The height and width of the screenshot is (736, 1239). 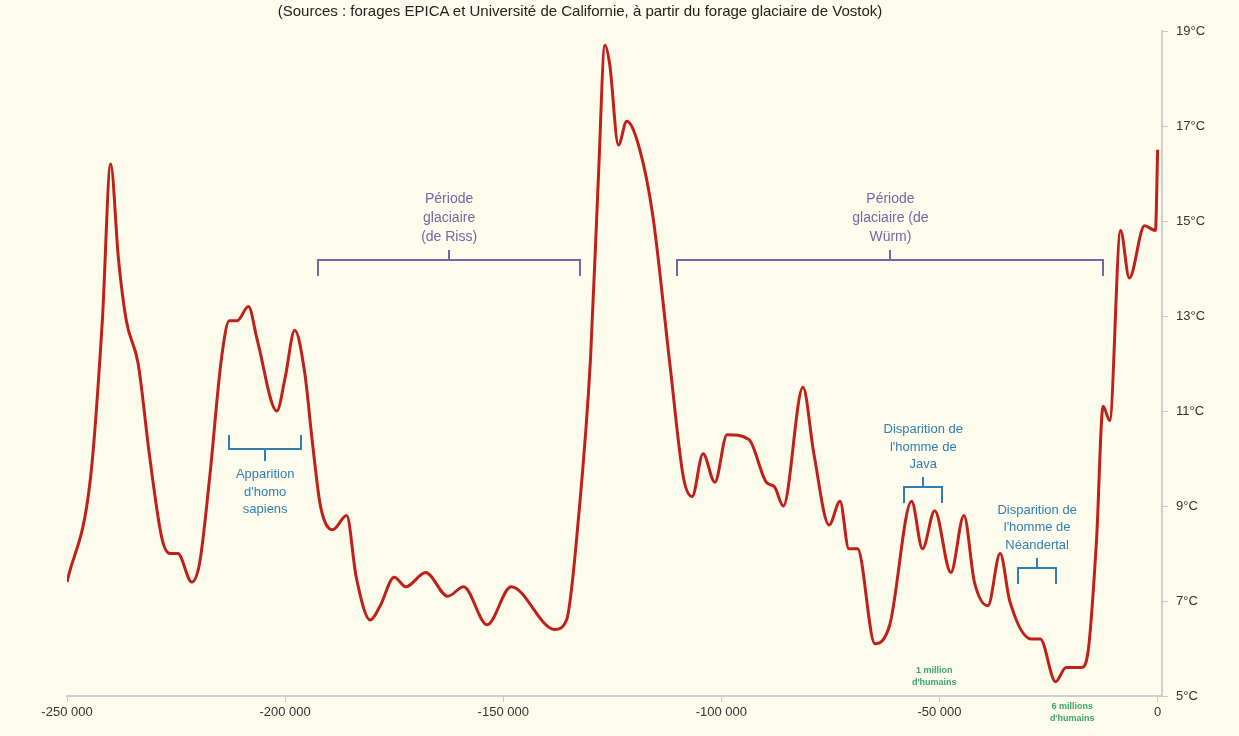 I want to click on x-tick-label: -50 000, so click(x=939, y=712).